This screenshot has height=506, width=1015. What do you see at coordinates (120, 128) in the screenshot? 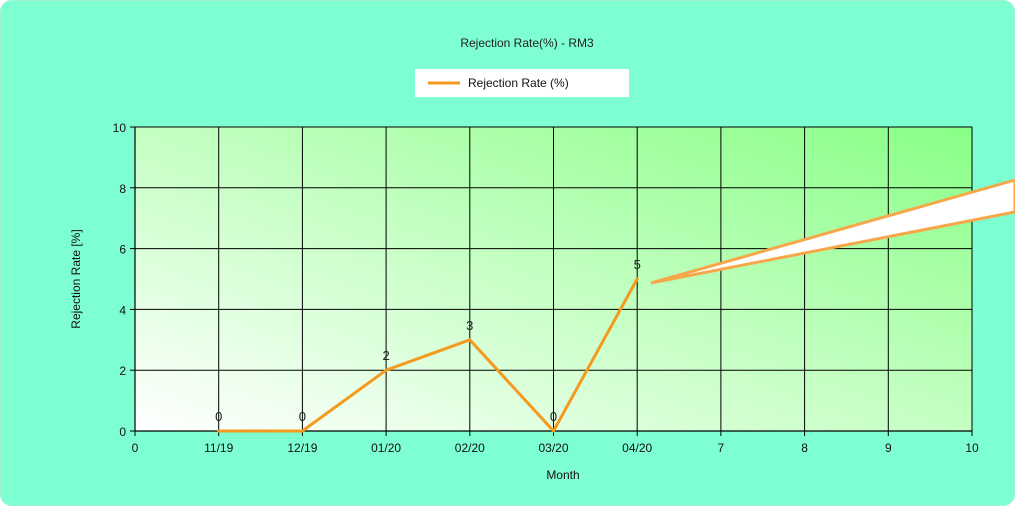
I see `y-tick-label: 10` at bounding box center [120, 128].